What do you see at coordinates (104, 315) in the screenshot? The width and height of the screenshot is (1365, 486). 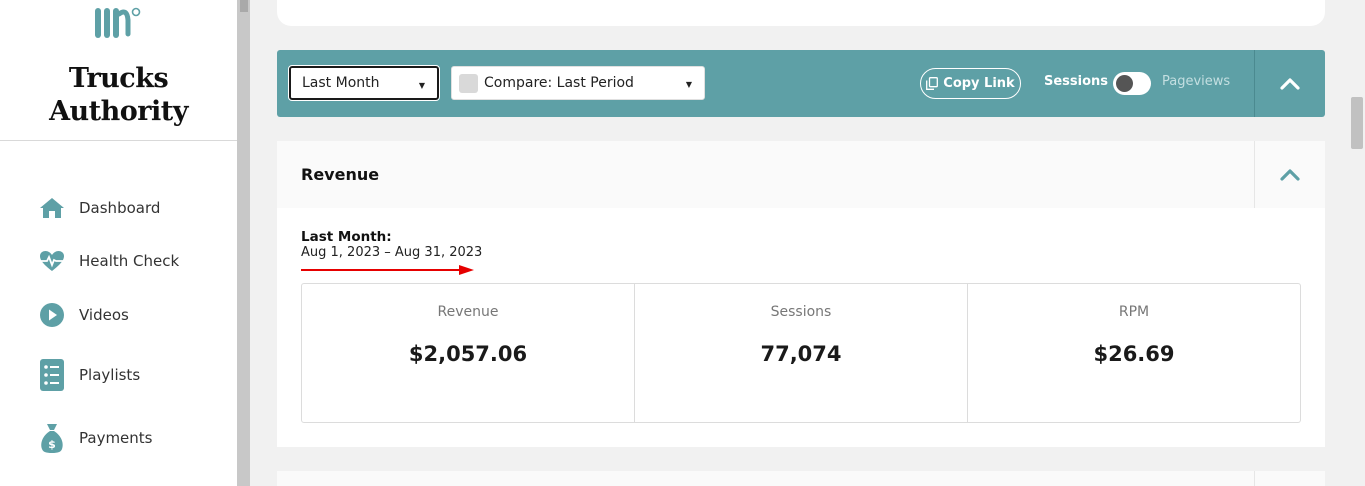 I see `sidebar-item-label: Videos` at bounding box center [104, 315].